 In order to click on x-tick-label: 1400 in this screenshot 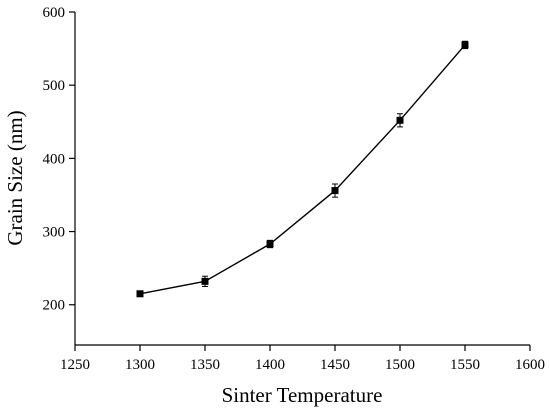, I will do `click(270, 365)`.